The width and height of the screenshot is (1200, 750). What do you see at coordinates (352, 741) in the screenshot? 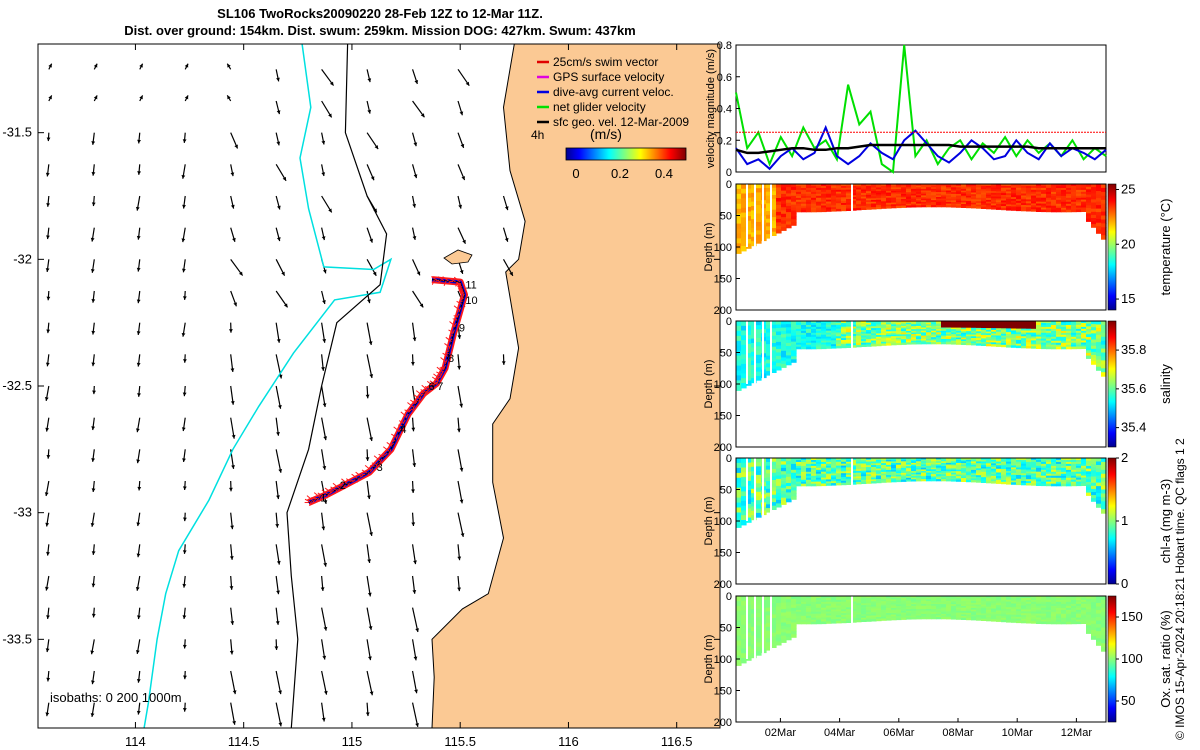
I see `map-x-tick-label-2: 115` at bounding box center [352, 741].